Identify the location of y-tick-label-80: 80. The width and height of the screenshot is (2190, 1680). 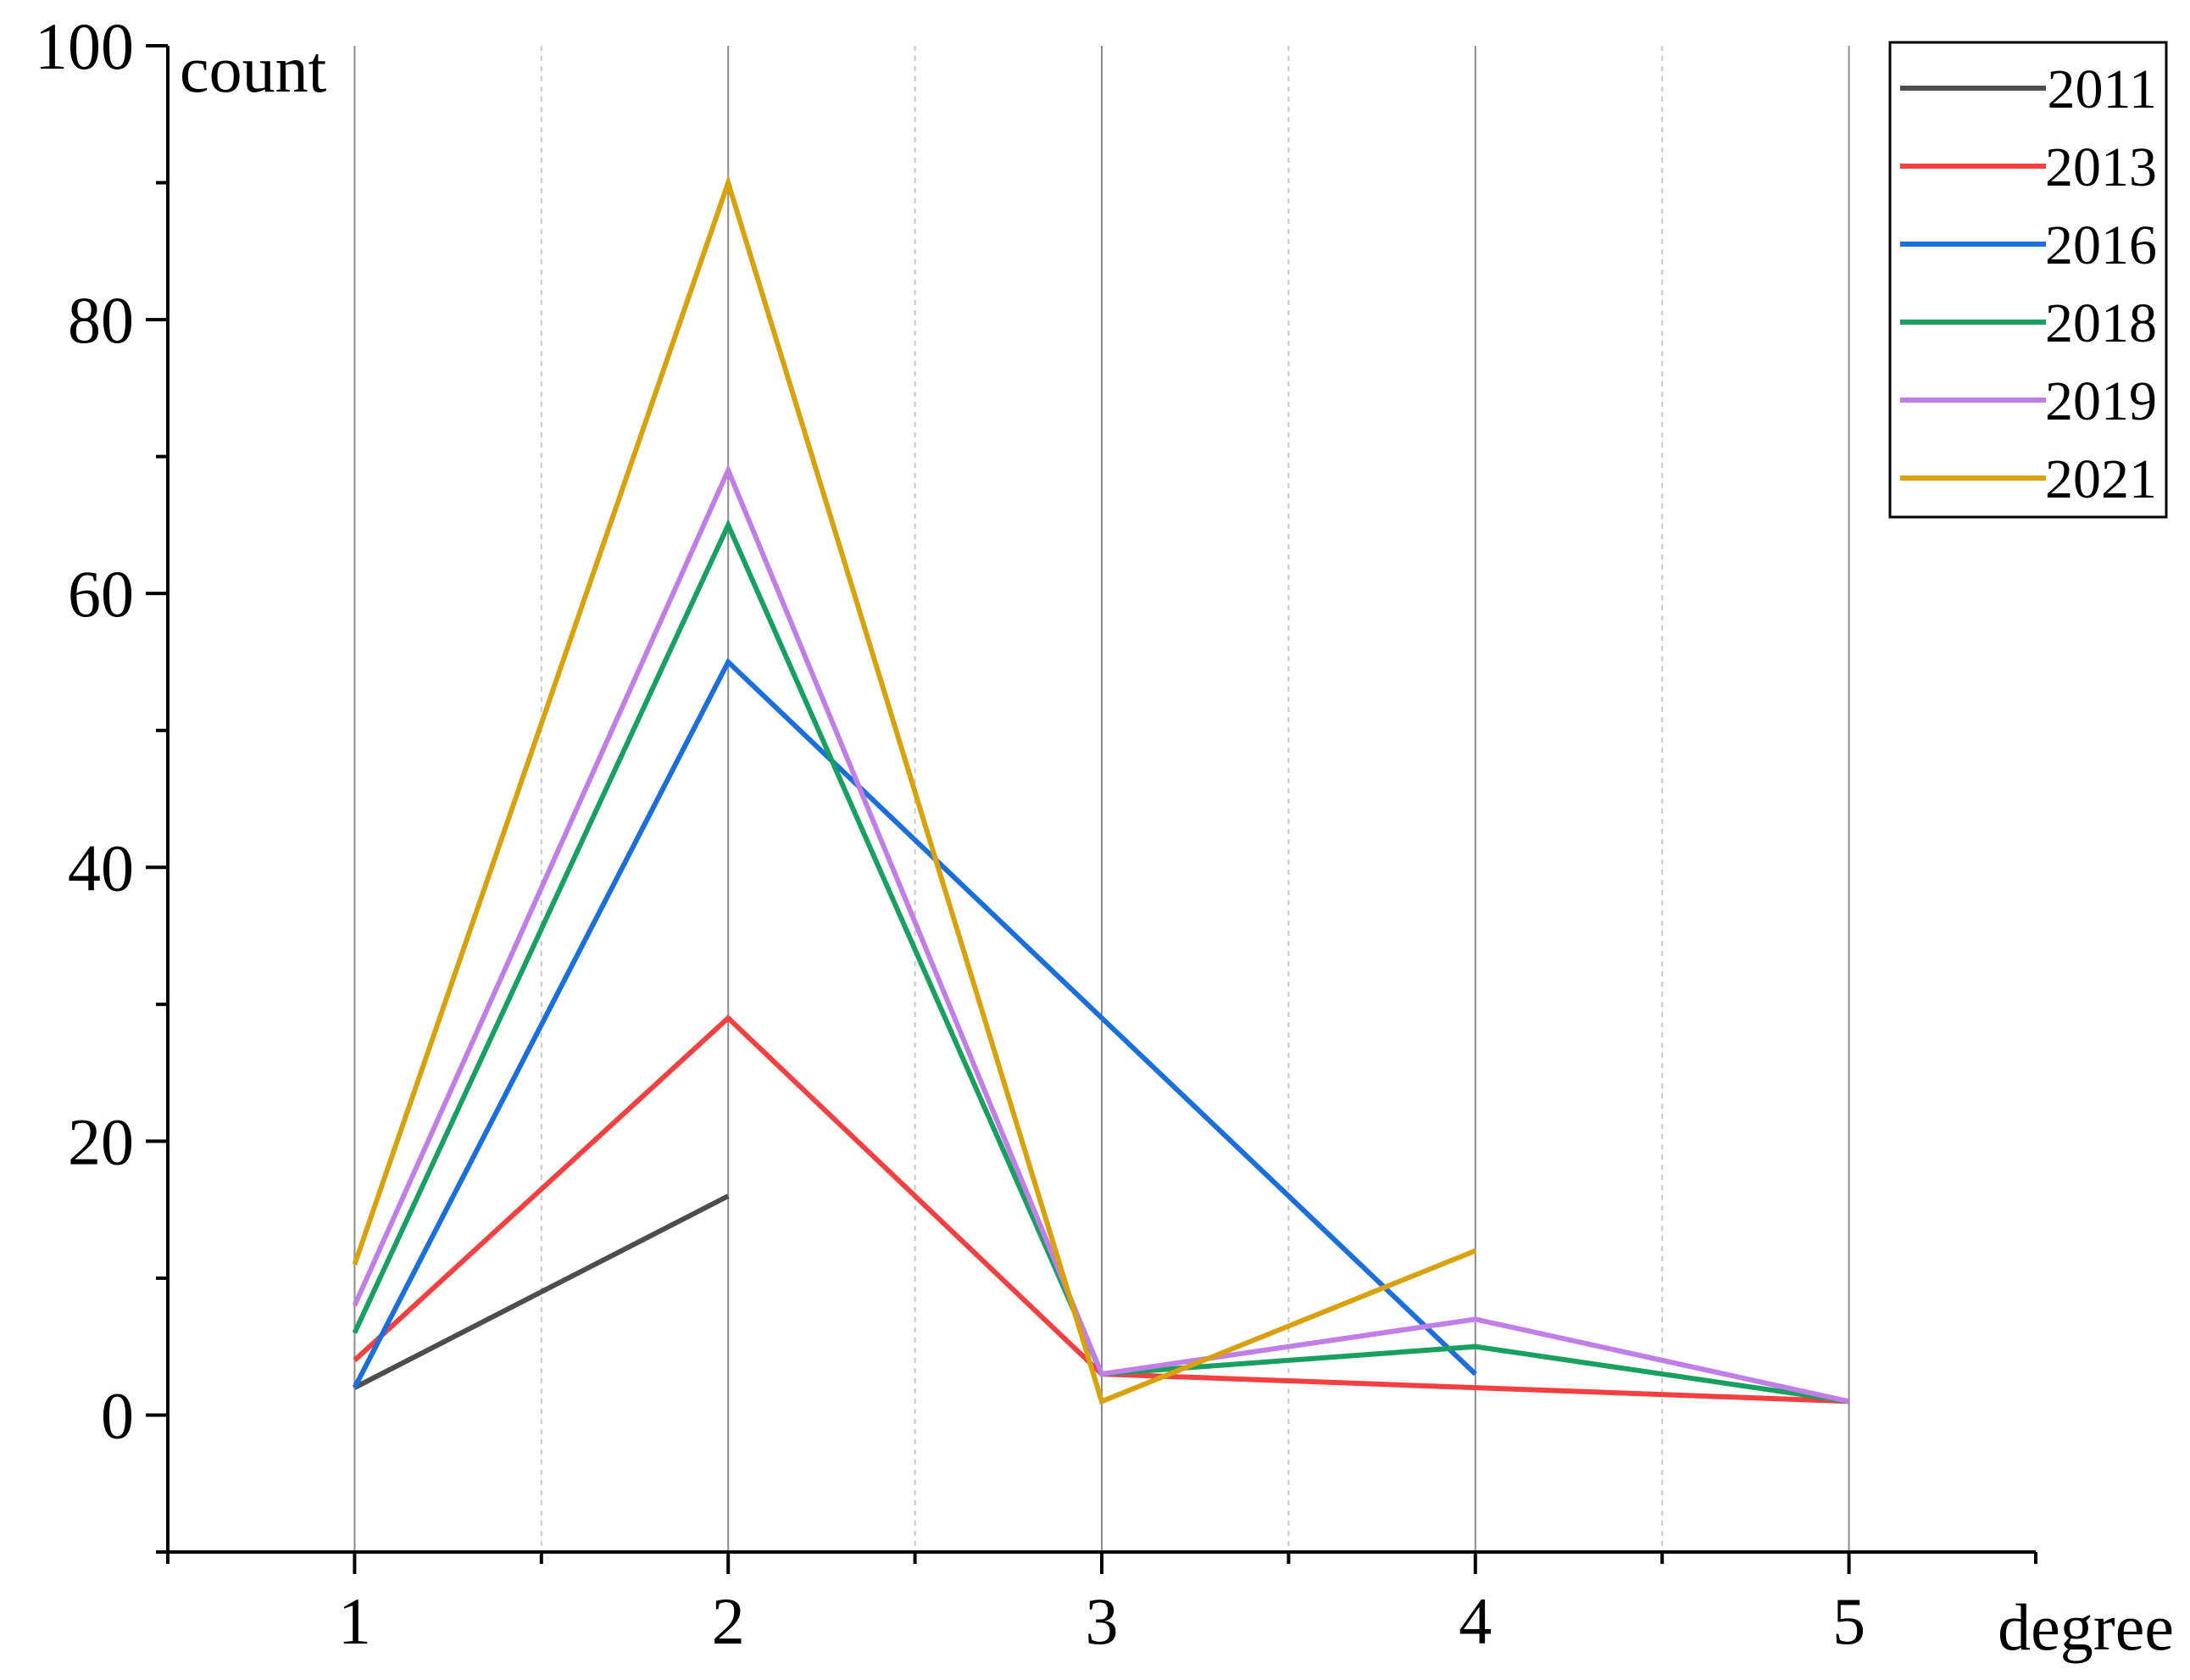
(101, 320).